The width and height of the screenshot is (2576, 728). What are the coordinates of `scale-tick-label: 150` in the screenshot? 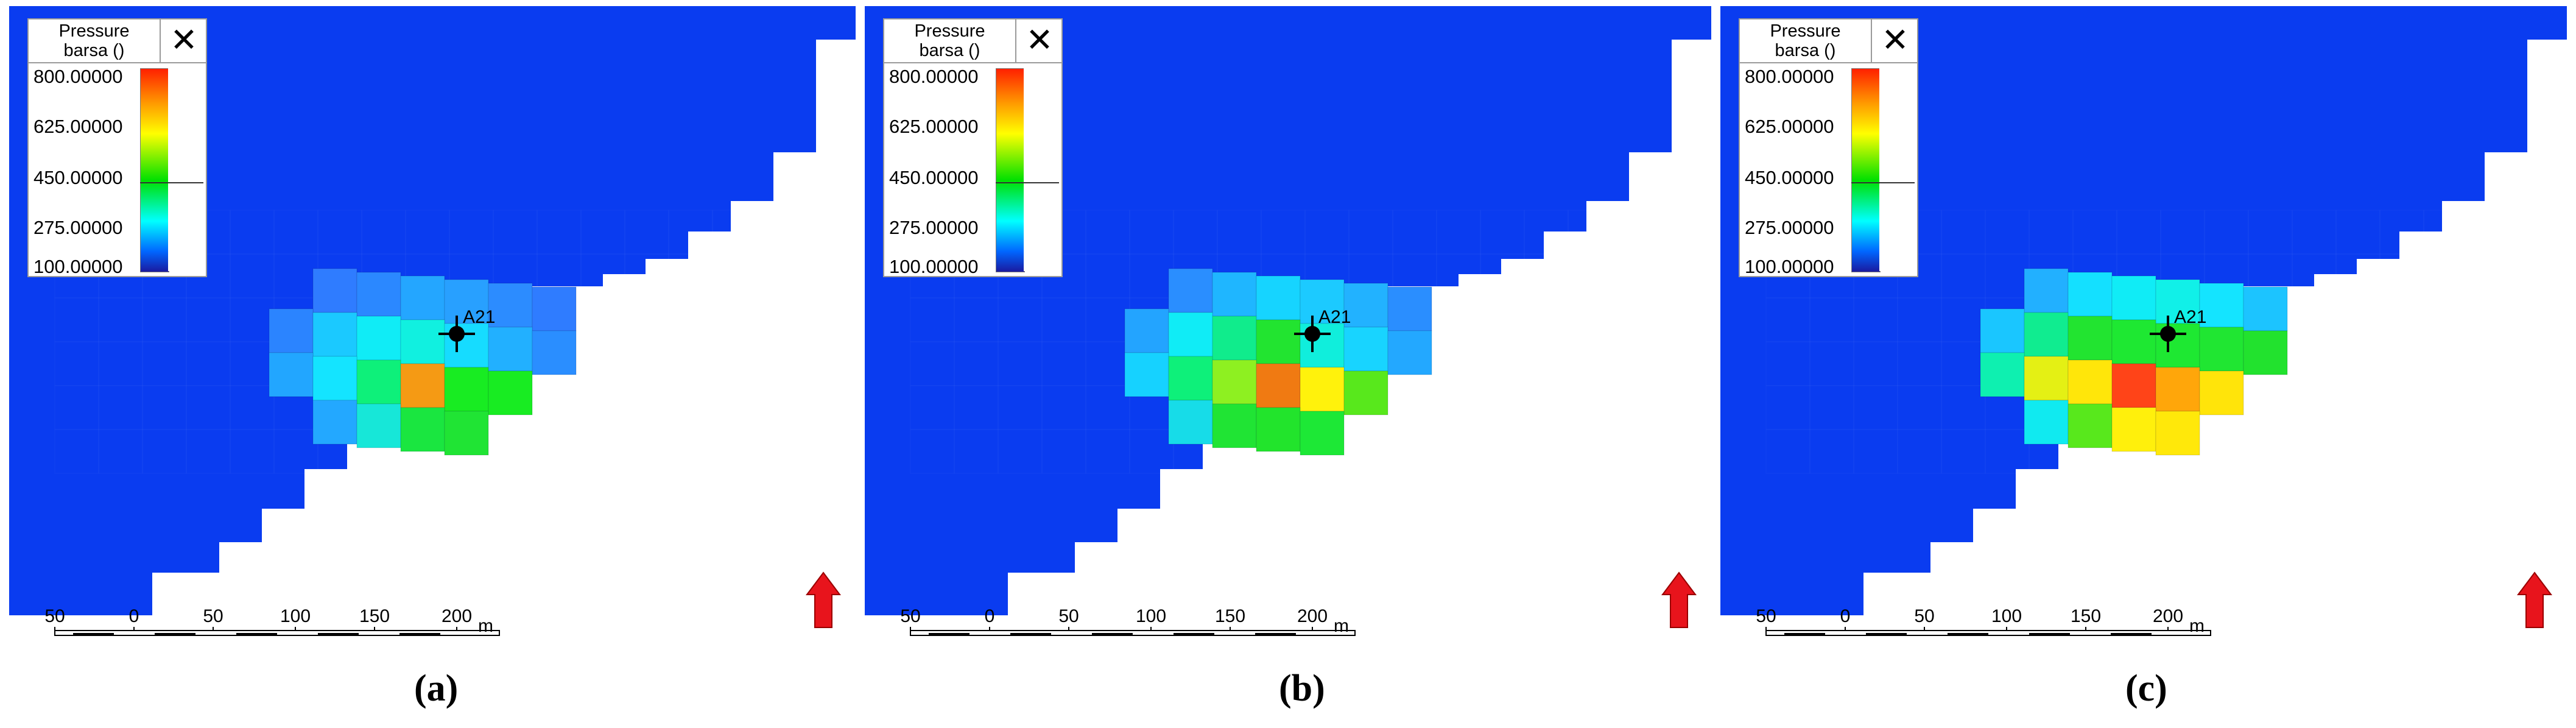 It's located at (1230, 616).